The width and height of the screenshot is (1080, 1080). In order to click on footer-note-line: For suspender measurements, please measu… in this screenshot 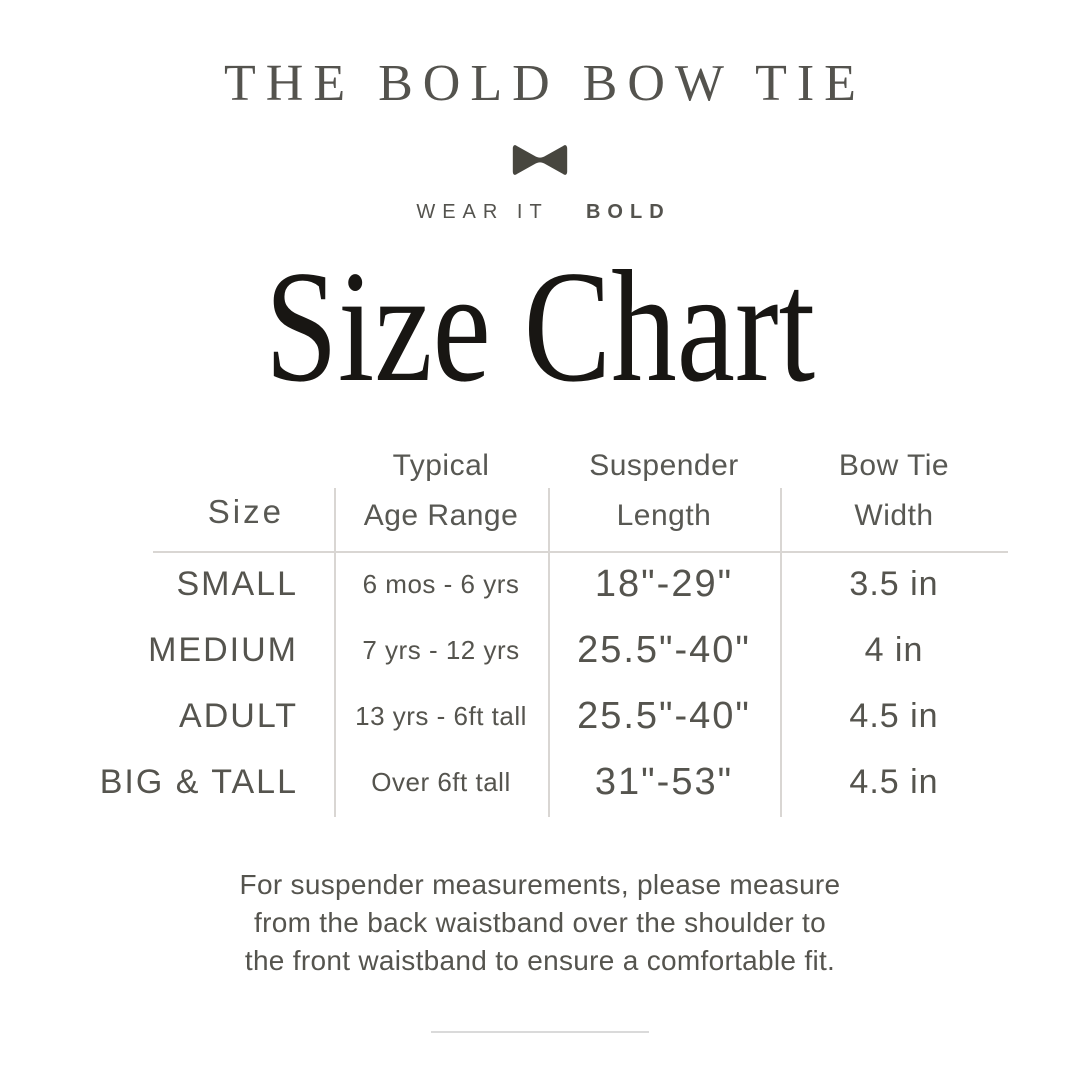, I will do `click(540, 884)`.